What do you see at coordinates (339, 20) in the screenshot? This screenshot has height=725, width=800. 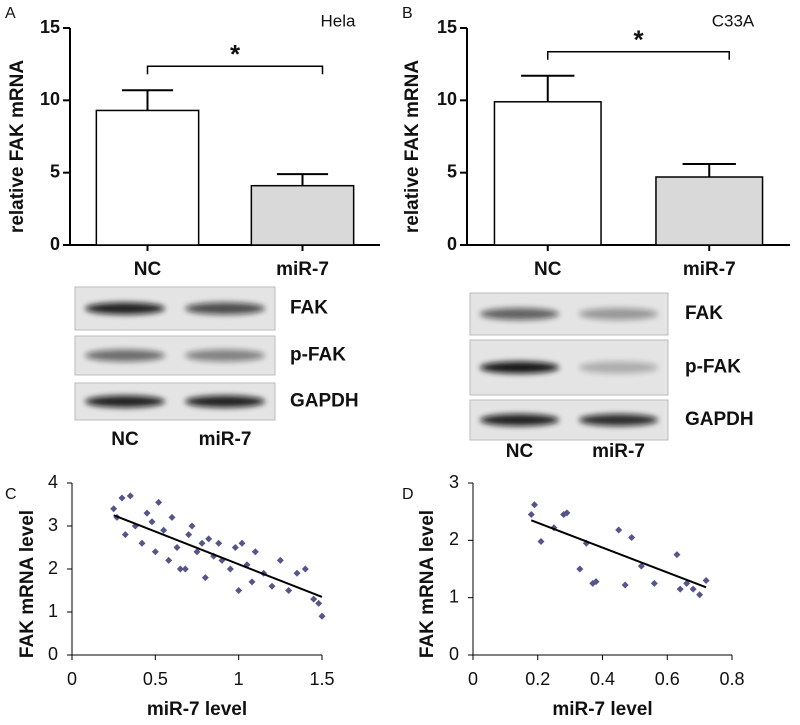 I see `annotation: Hela` at bounding box center [339, 20].